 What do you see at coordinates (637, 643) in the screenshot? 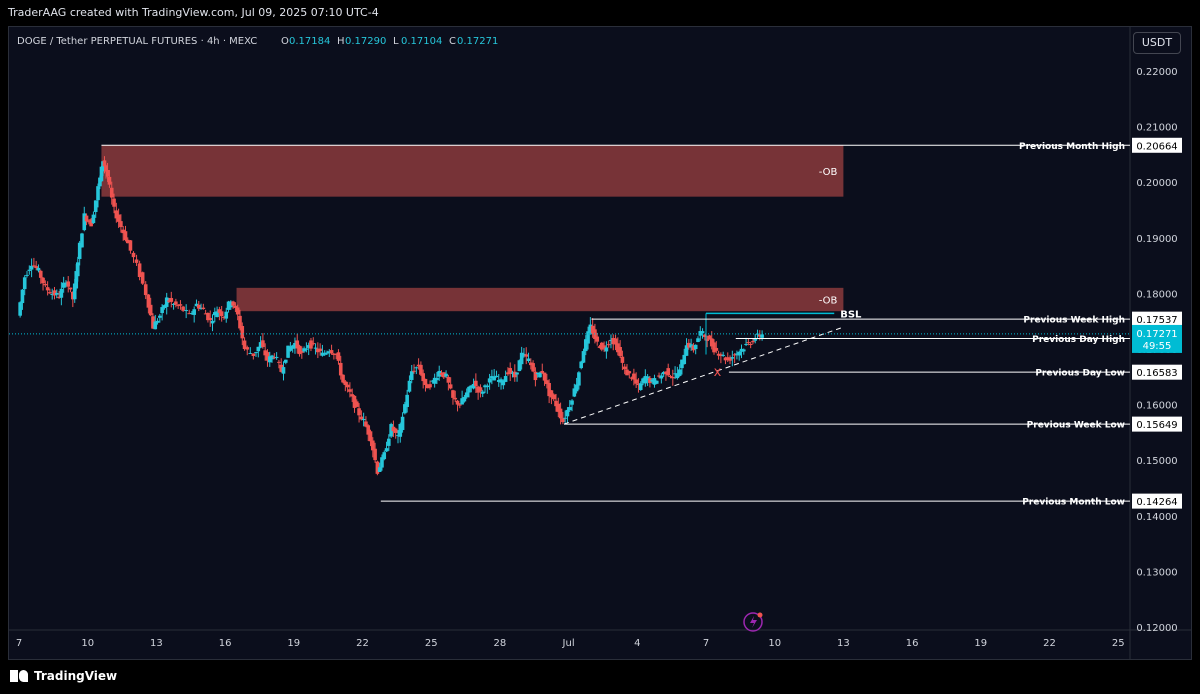
I see `x-tick-label: 4` at bounding box center [637, 643].